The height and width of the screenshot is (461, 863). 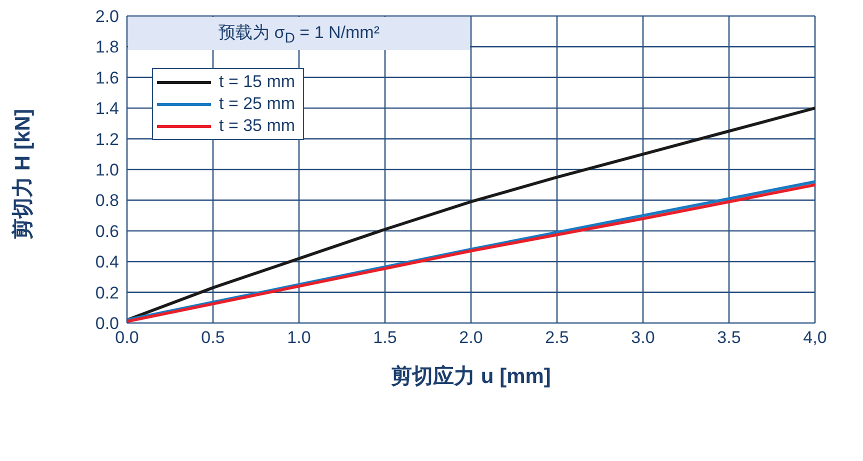 I want to click on x-tick-label: 4,0, so click(x=815, y=338).